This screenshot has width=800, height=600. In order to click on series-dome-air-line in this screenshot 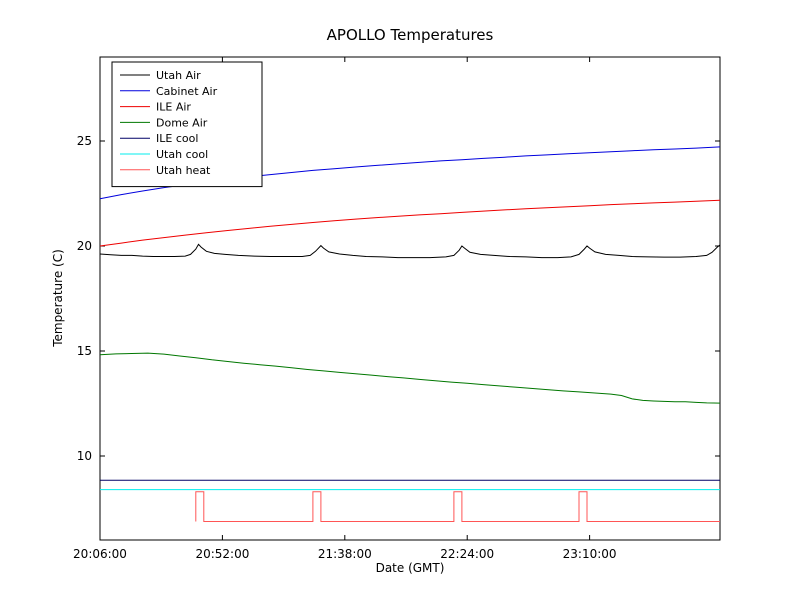, I will do `click(410, 378)`.